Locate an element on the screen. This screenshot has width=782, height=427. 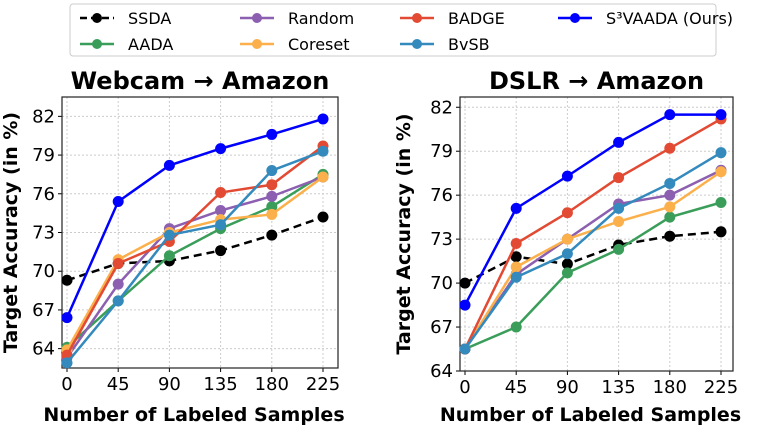
x-tick-label: 135 is located at coordinates (618, 387).